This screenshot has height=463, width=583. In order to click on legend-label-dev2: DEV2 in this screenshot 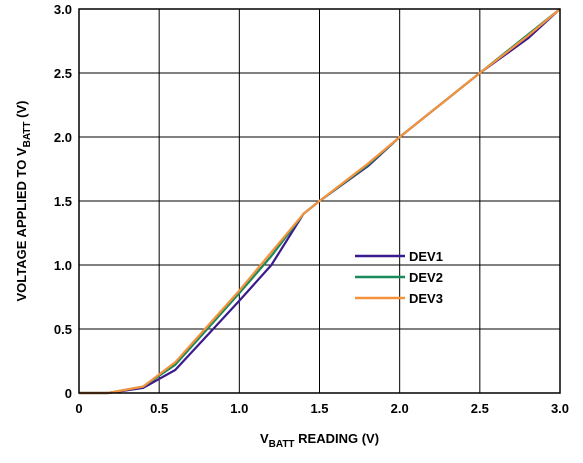, I will do `click(426, 277)`.